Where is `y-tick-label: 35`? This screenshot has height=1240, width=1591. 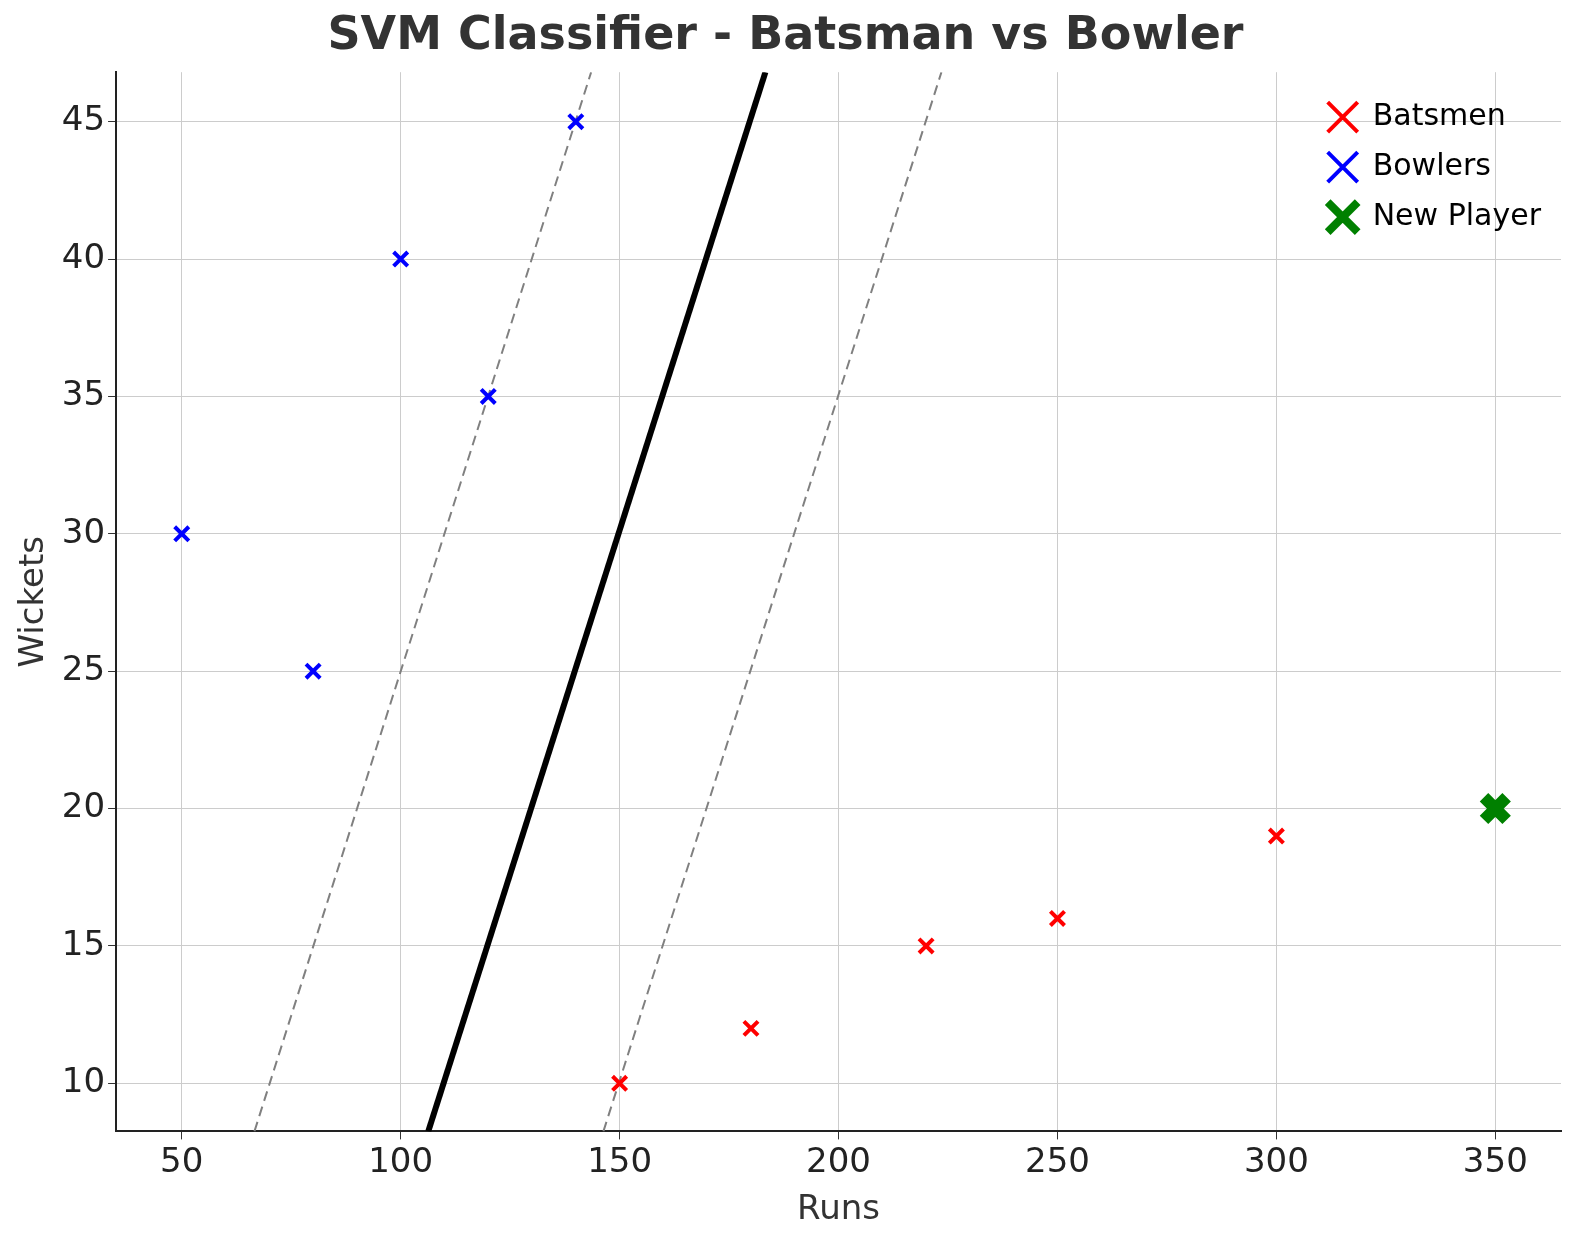 y-tick-label: 35 is located at coordinates (83, 393).